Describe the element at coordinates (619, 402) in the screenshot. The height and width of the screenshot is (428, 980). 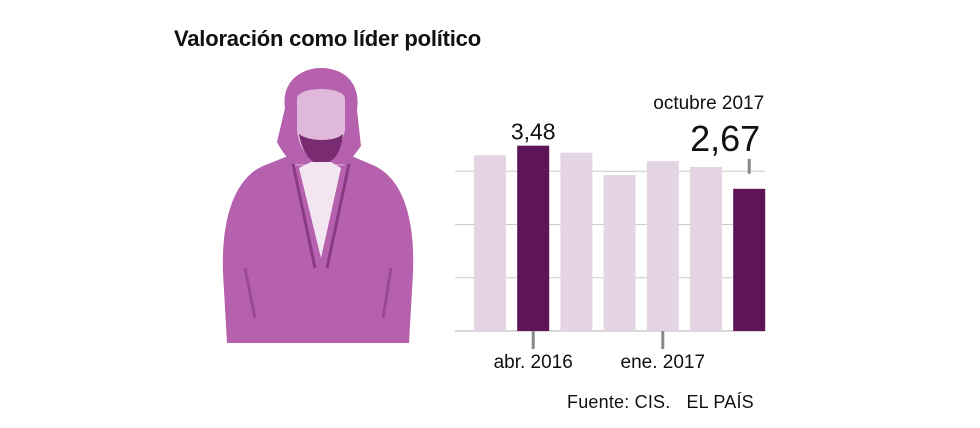
I see `source-credit: Fuente: CIS.` at that location.